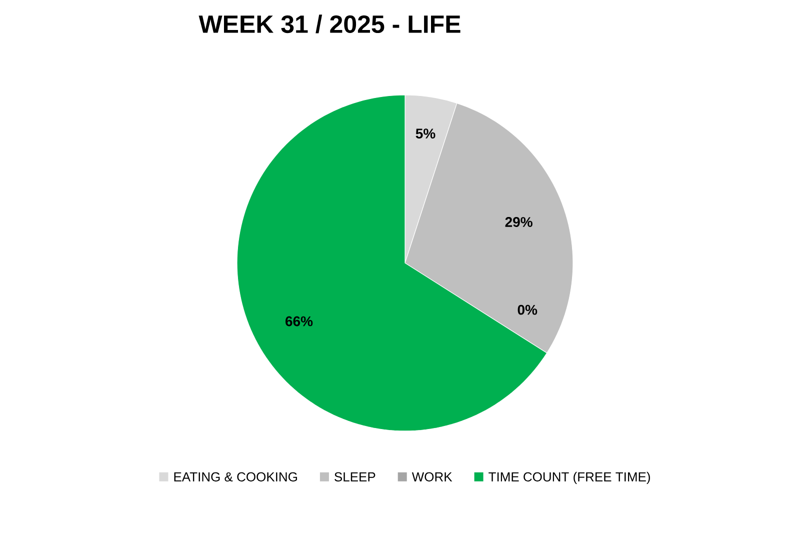 This screenshot has height=534, width=796. I want to click on chart-title: WEEK 31 / 2025 - LIFE, so click(329, 24).